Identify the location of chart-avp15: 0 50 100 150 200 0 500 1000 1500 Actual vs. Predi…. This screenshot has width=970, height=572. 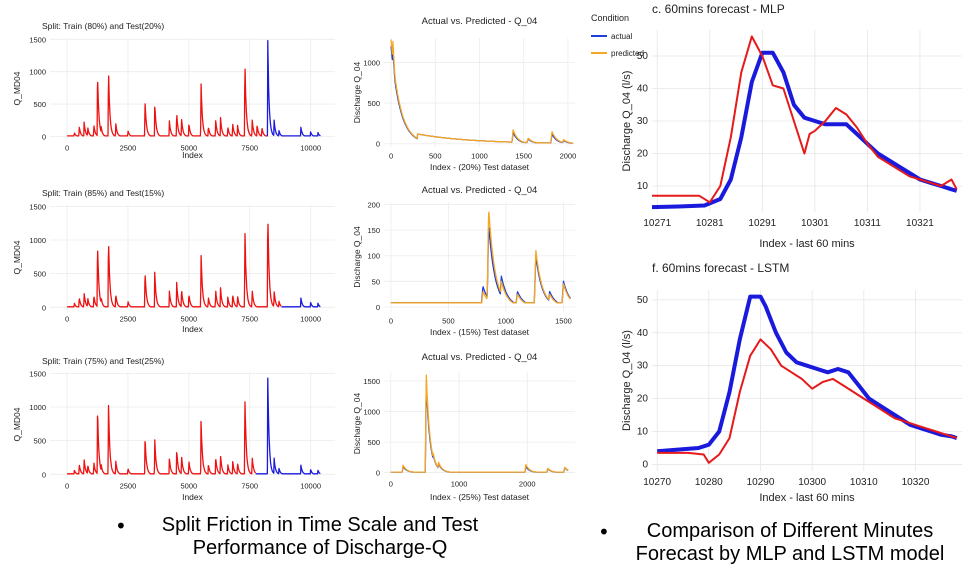
(470, 262).